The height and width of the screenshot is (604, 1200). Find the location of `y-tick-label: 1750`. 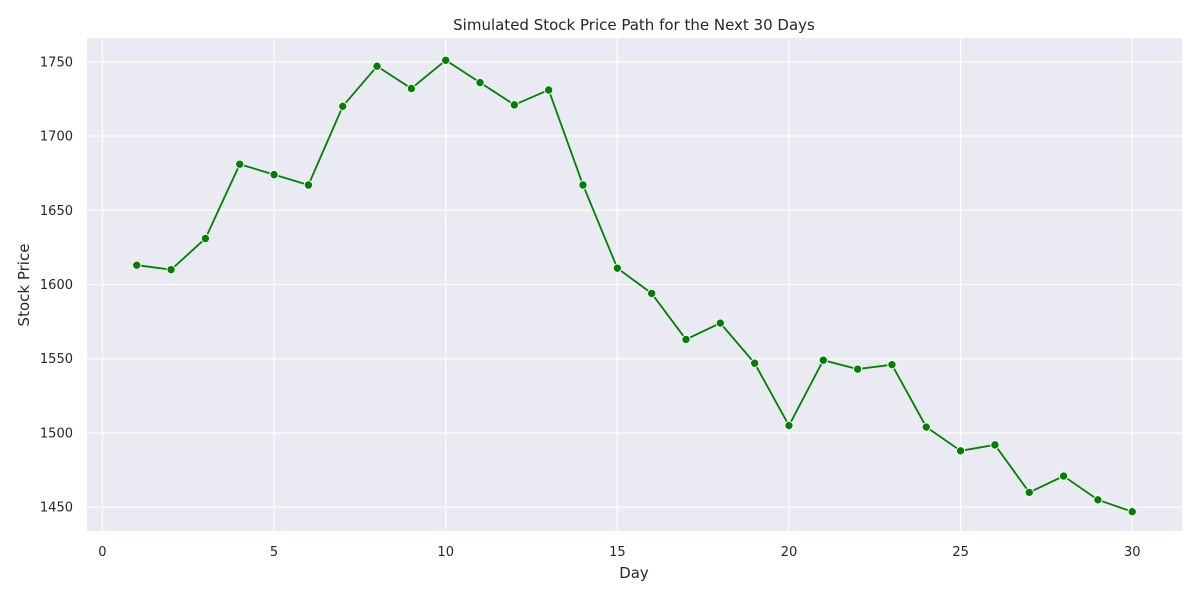

y-tick-label: 1750 is located at coordinates (56, 62).